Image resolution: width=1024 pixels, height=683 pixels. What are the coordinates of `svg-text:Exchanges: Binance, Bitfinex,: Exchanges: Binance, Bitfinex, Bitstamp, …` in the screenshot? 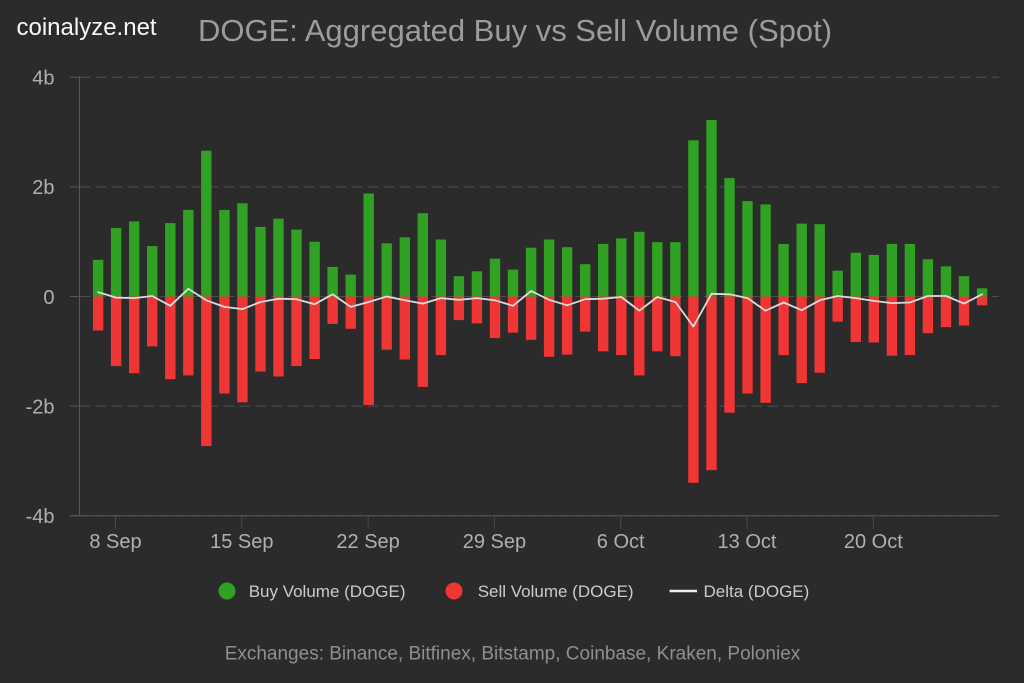 It's located at (513, 654).